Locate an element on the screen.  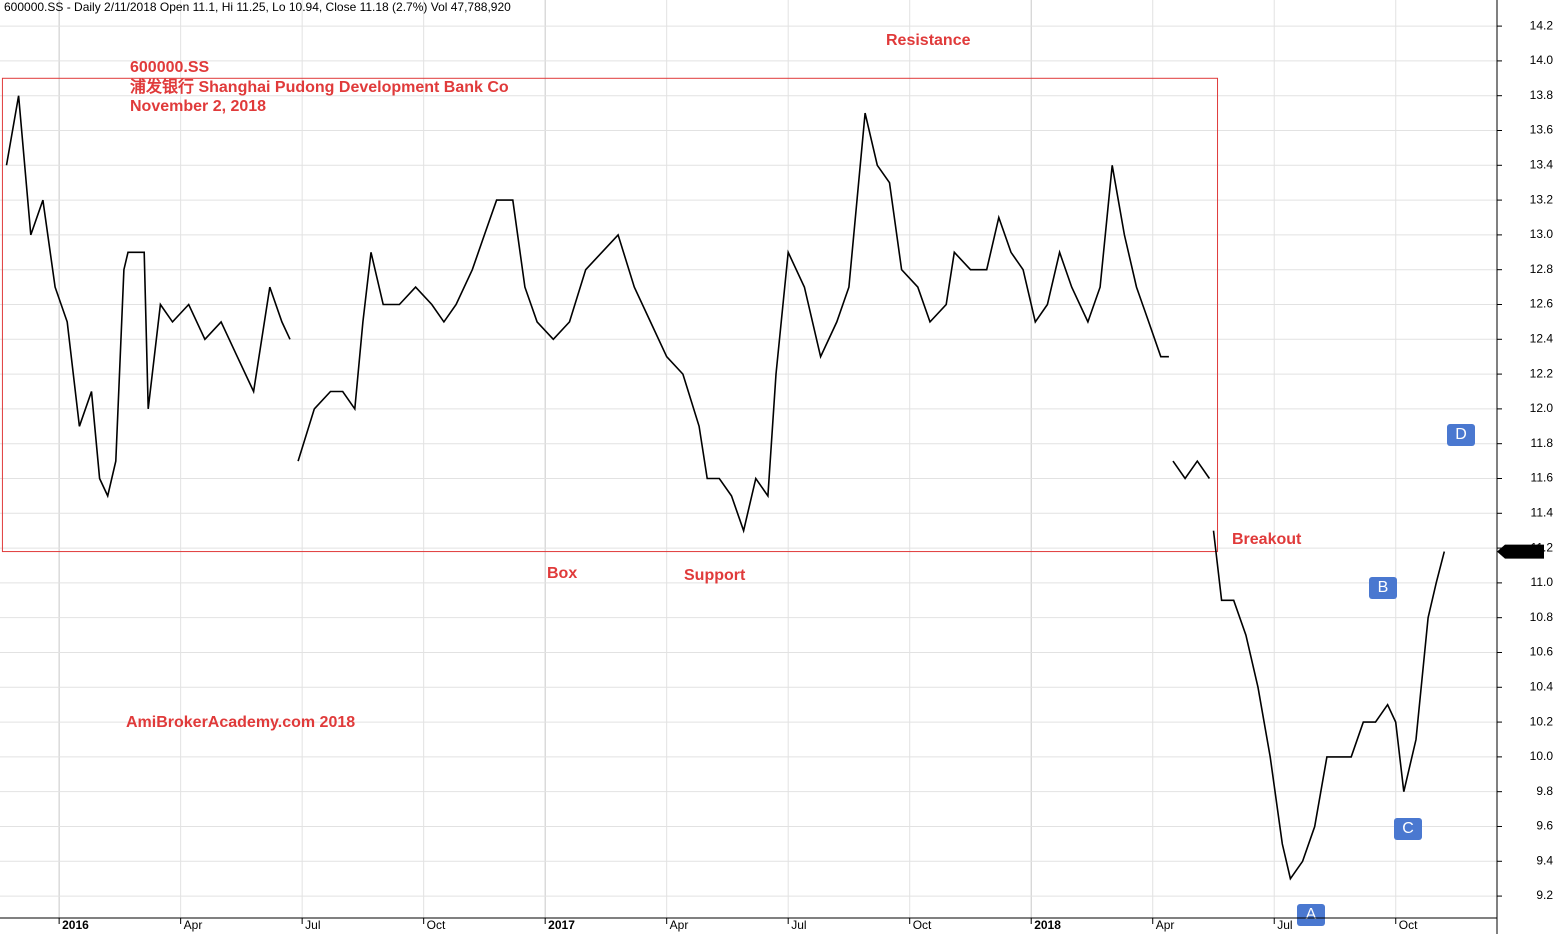
box-label: Box is located at coordinates (562, 573).